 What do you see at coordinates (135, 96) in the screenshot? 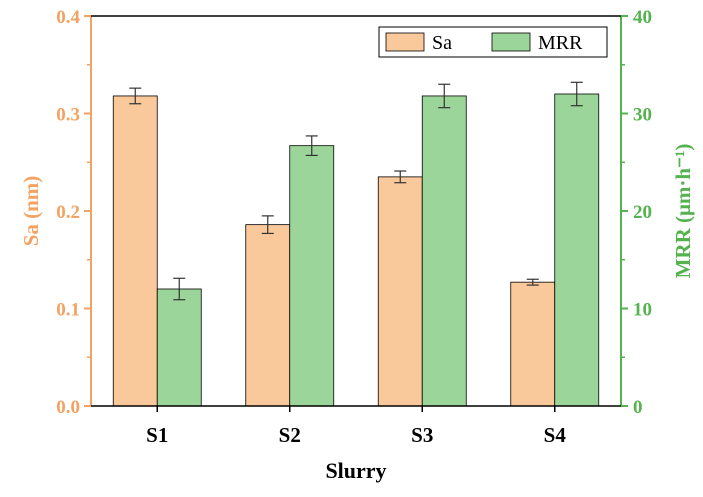
I see `error-bar-sa-s1` at bounding box center [135, 96].